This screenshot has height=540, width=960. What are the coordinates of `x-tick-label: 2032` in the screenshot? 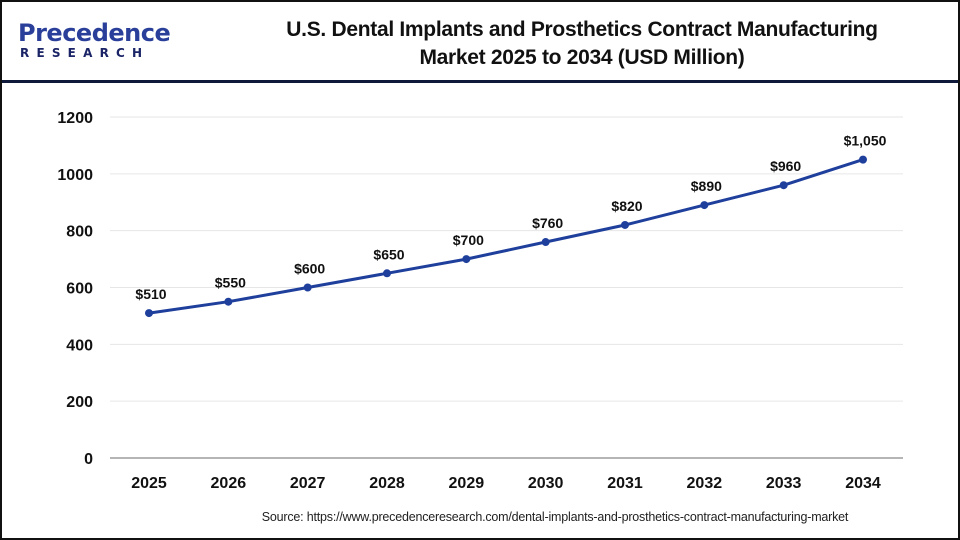 It's located at (705, 483).